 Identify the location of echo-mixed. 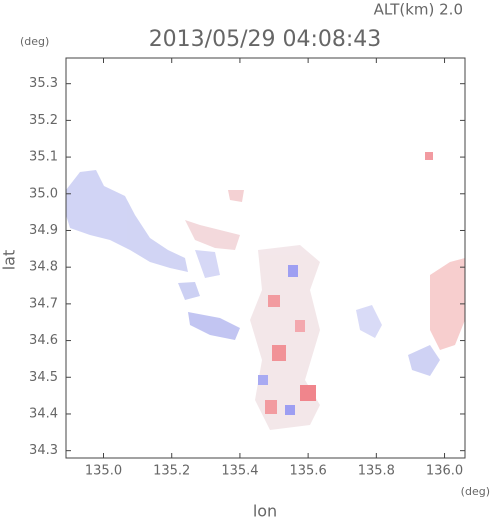
(285, 337).